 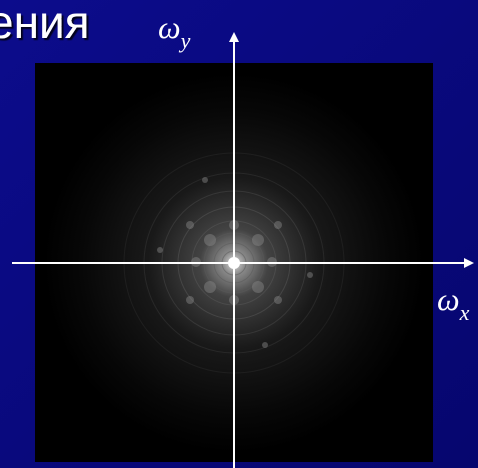 What do you see at coordinates (464, 312) in the screenshot?
I see `x-axis-subscript: x` at bounding box center [464, 312].